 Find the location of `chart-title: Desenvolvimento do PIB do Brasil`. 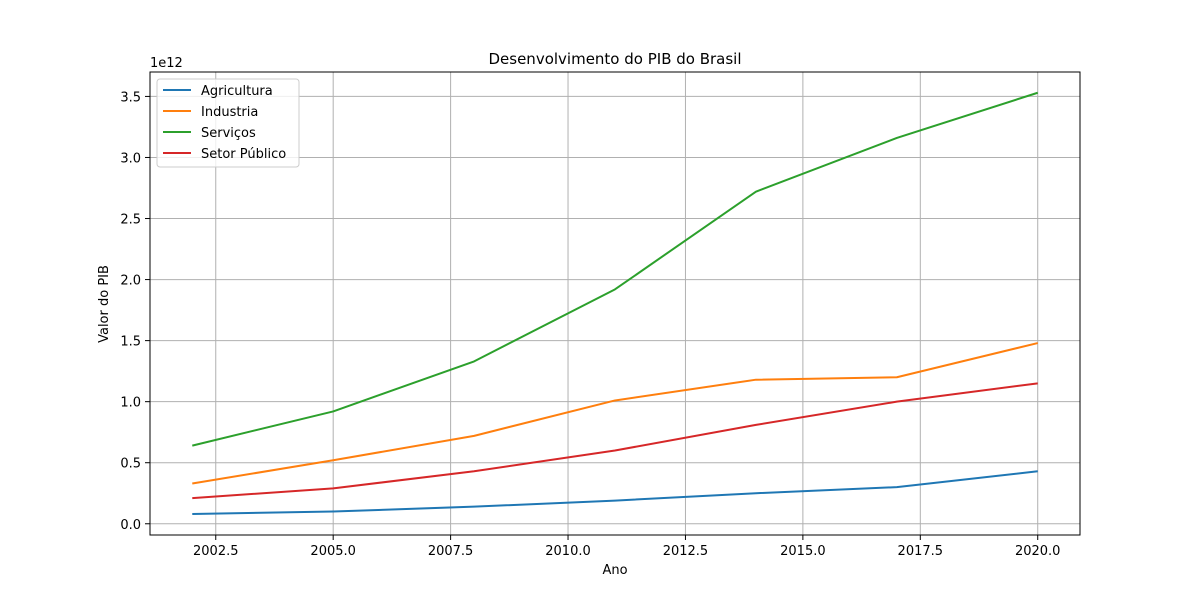

chart-title: Desenvolvimento do PIB do Brasil is located at coordinates (614, 59).